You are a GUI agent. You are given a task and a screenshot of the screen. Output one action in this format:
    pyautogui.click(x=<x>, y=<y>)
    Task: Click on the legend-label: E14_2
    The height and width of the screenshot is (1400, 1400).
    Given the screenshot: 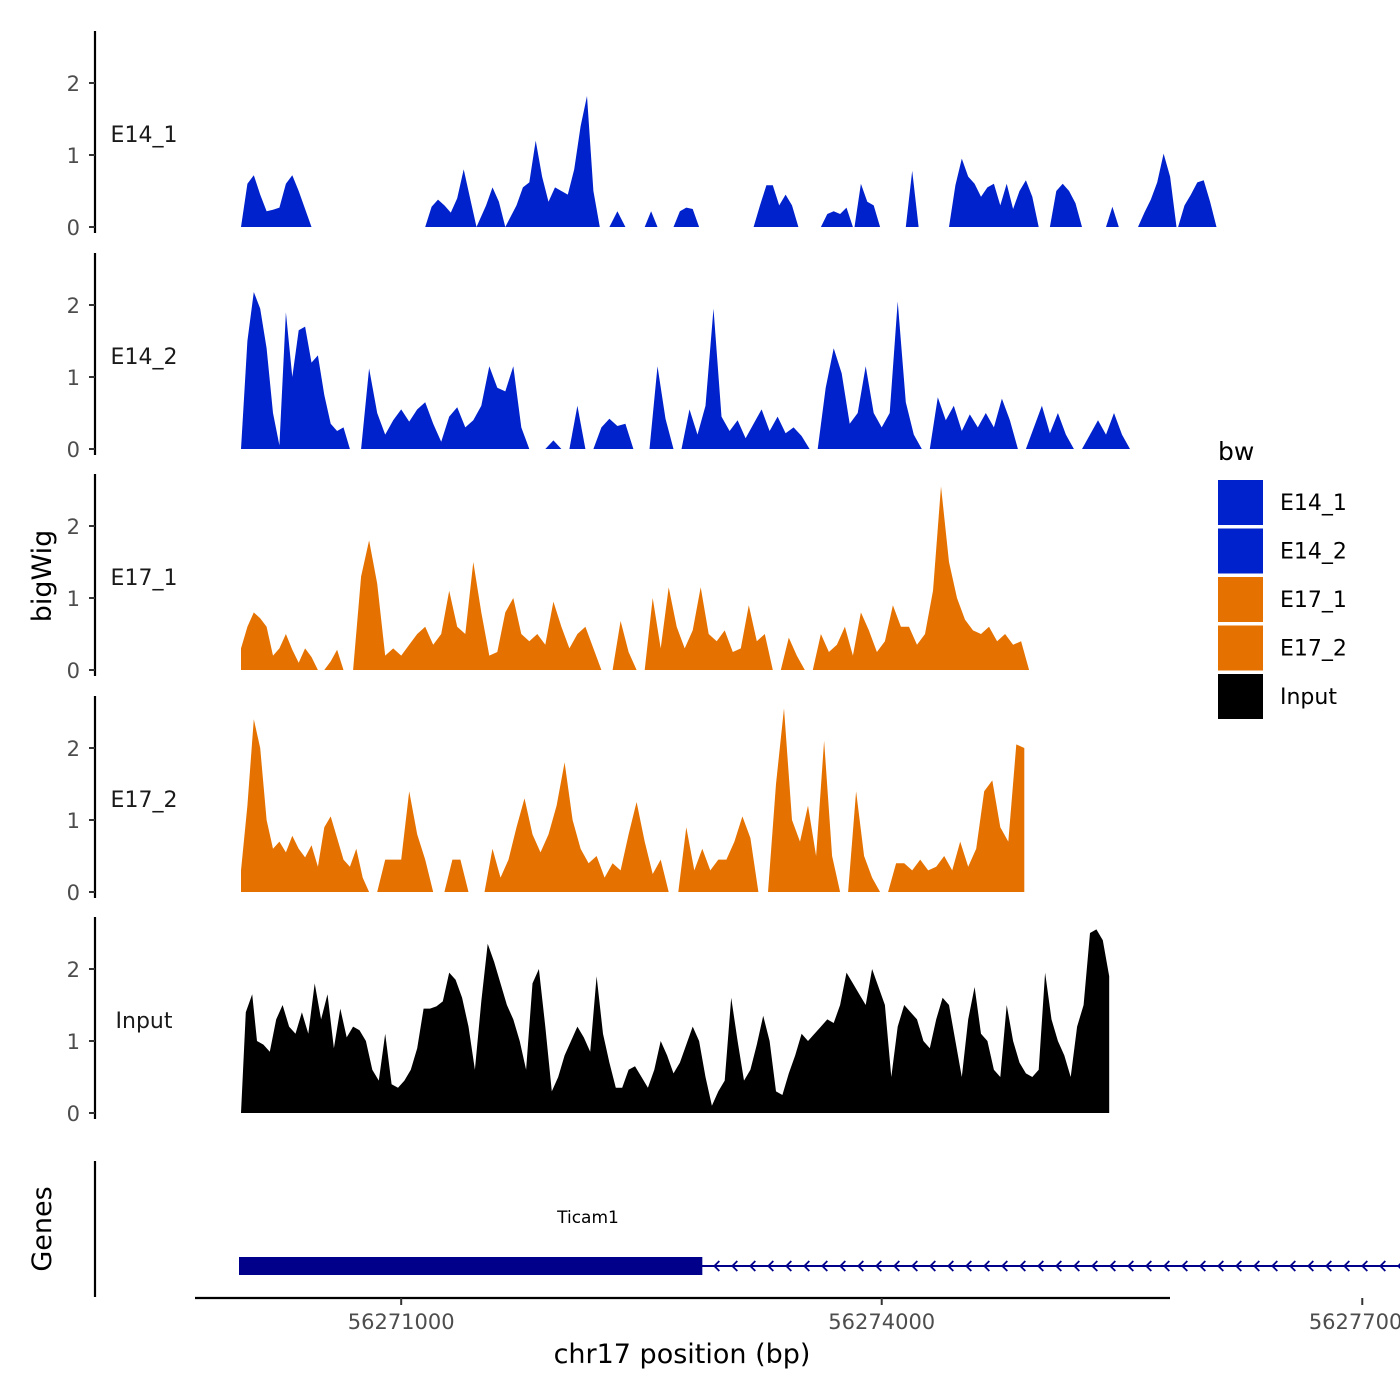 What is the action you would take?
    pyautogui.click(x=1313, y=552)
    